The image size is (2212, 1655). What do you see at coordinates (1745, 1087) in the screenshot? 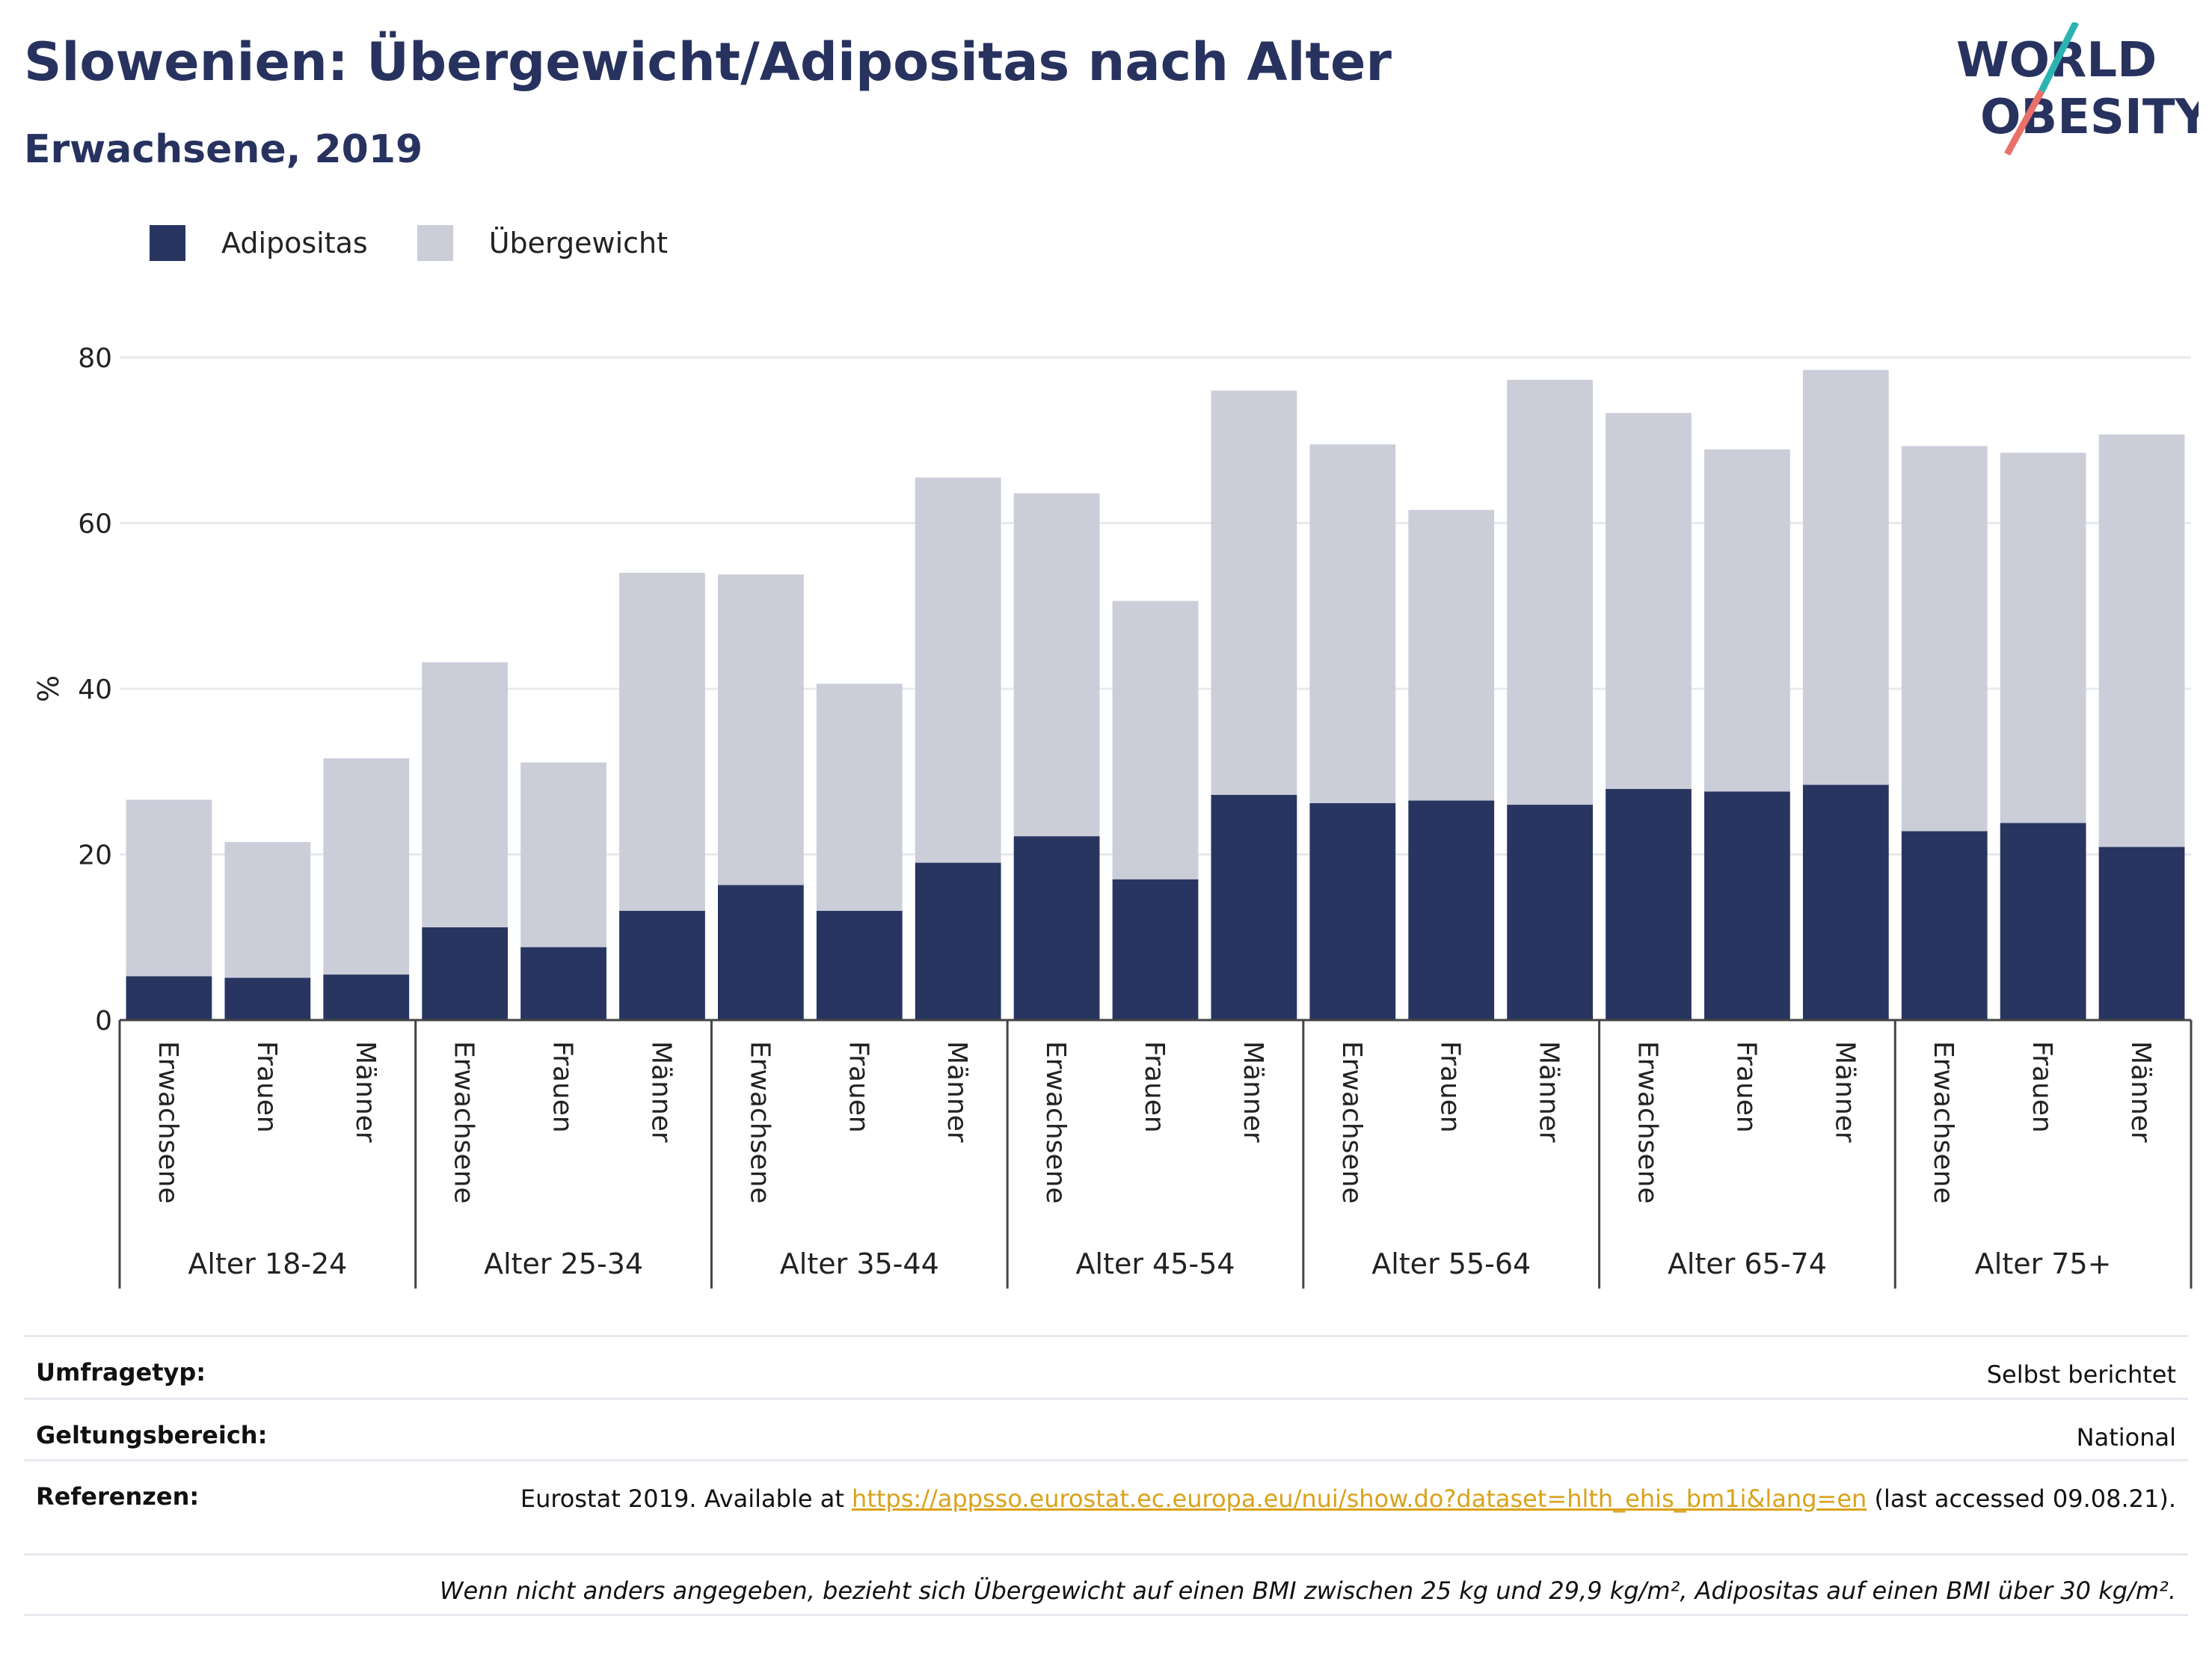
I see `x-tick-label-16: Frauen` at bounding box center [1745, 1087].